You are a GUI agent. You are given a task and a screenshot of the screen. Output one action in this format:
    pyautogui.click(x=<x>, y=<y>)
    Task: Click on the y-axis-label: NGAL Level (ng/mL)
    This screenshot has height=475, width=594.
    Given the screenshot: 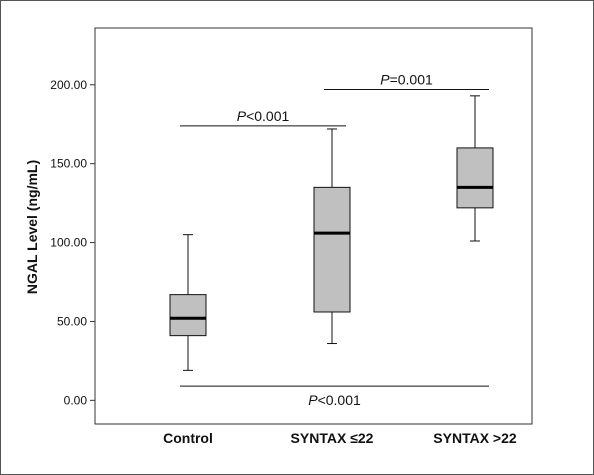 What is the action you would take?
    pyautogui.click(x=32, y=227)
    